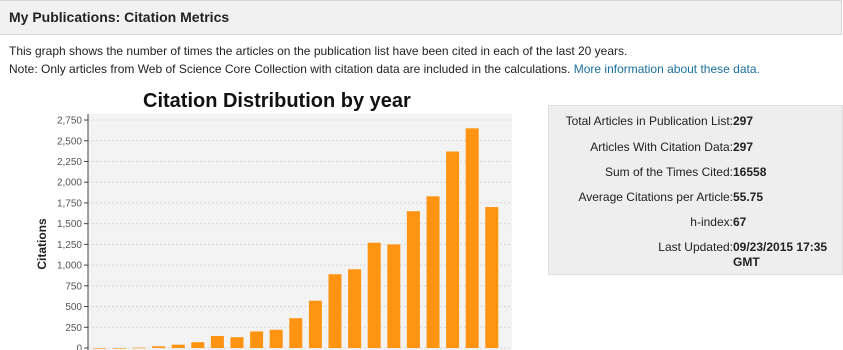 The image size is (843, 350). What do you see at coordinates (73, 286) in the screenshot?
I see `y-tick-label: 750` at bounding box center [73, 286].